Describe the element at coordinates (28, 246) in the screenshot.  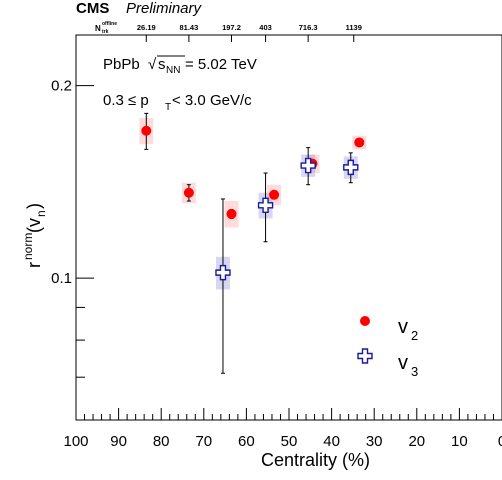
I see `y-axis-label-sup: norm` at that location.